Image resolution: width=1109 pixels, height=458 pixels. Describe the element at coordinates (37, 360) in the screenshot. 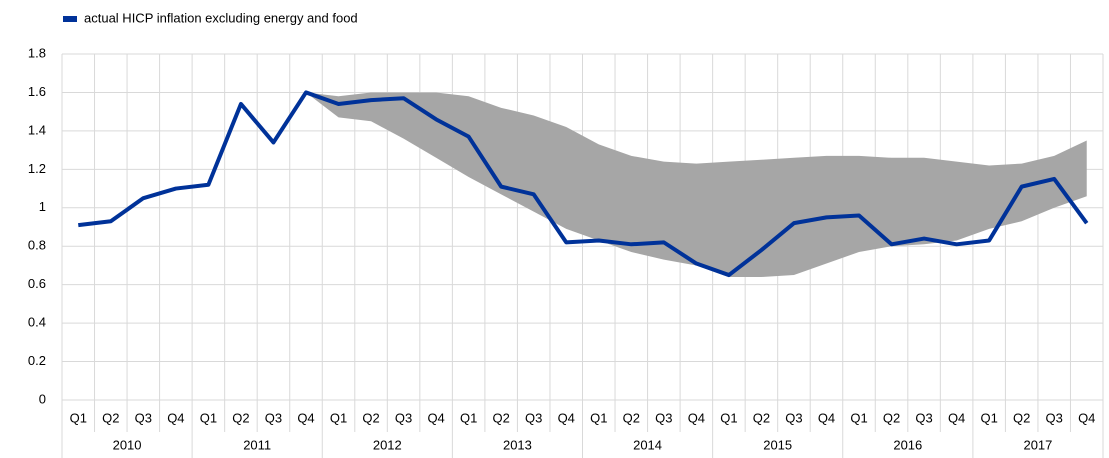

I see `y-tick-label: 0.2` at that location.